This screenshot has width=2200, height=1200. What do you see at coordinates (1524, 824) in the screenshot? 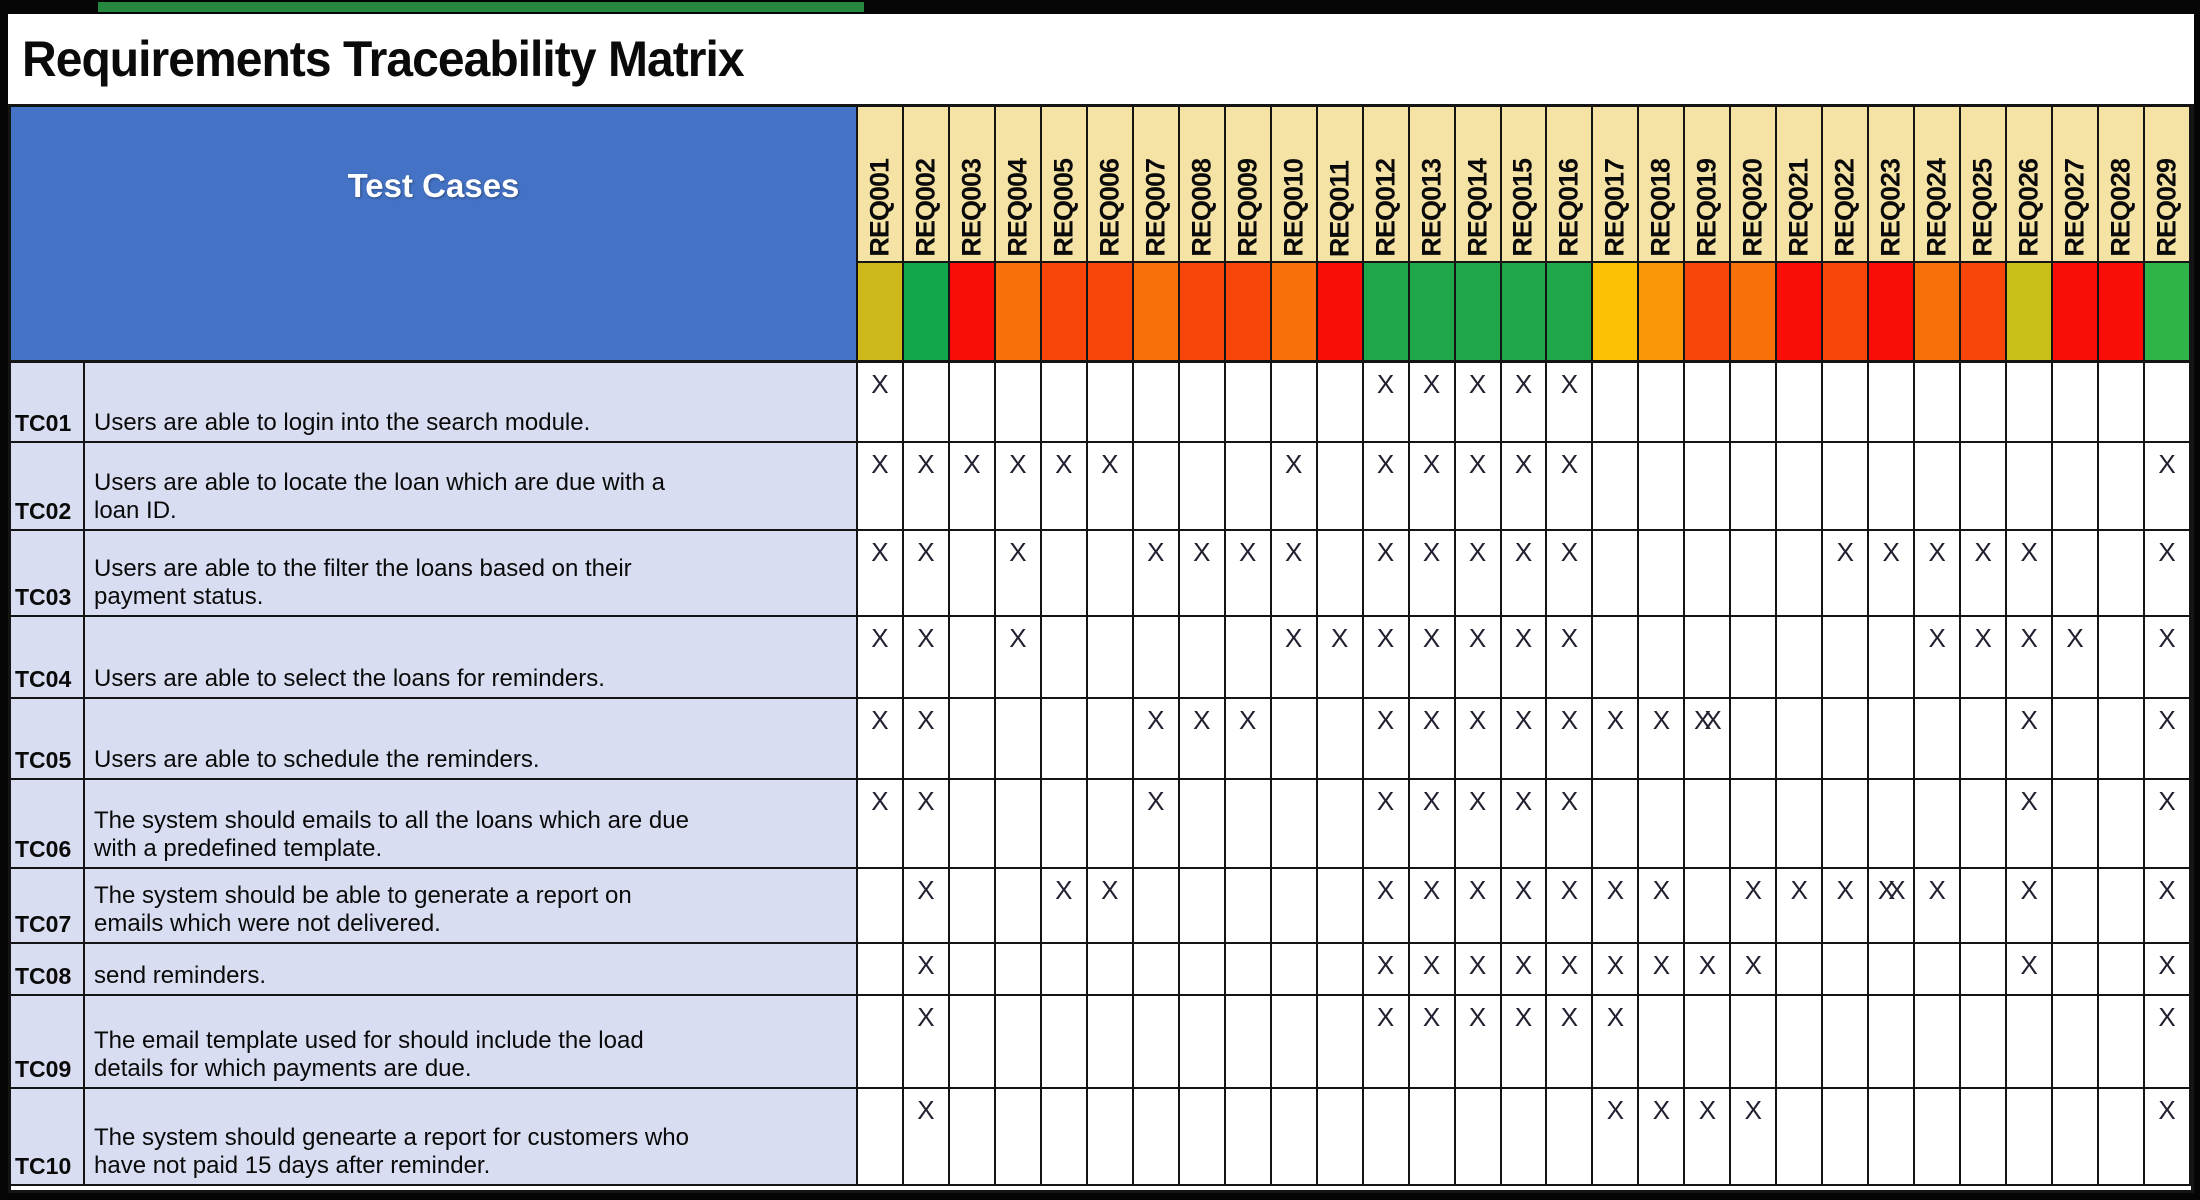
I see `mark-tc06-req015: X` at bounding box center [1524, 824].